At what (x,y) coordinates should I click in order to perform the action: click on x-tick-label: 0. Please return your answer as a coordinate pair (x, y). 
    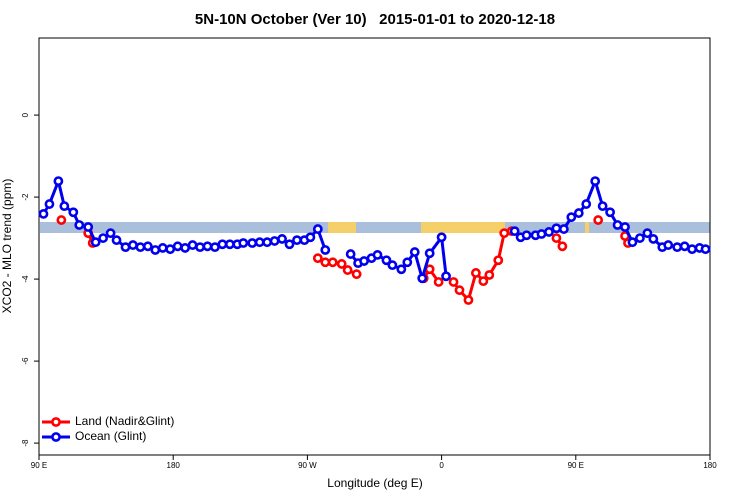
    Looking at the image, I should click on (441, 465).